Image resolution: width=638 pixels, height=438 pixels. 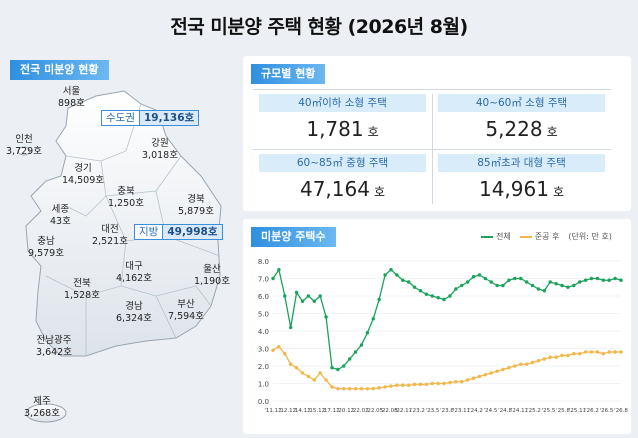 I want to click on legend-completed-label: 준공 후, so click(x=547, y=236).